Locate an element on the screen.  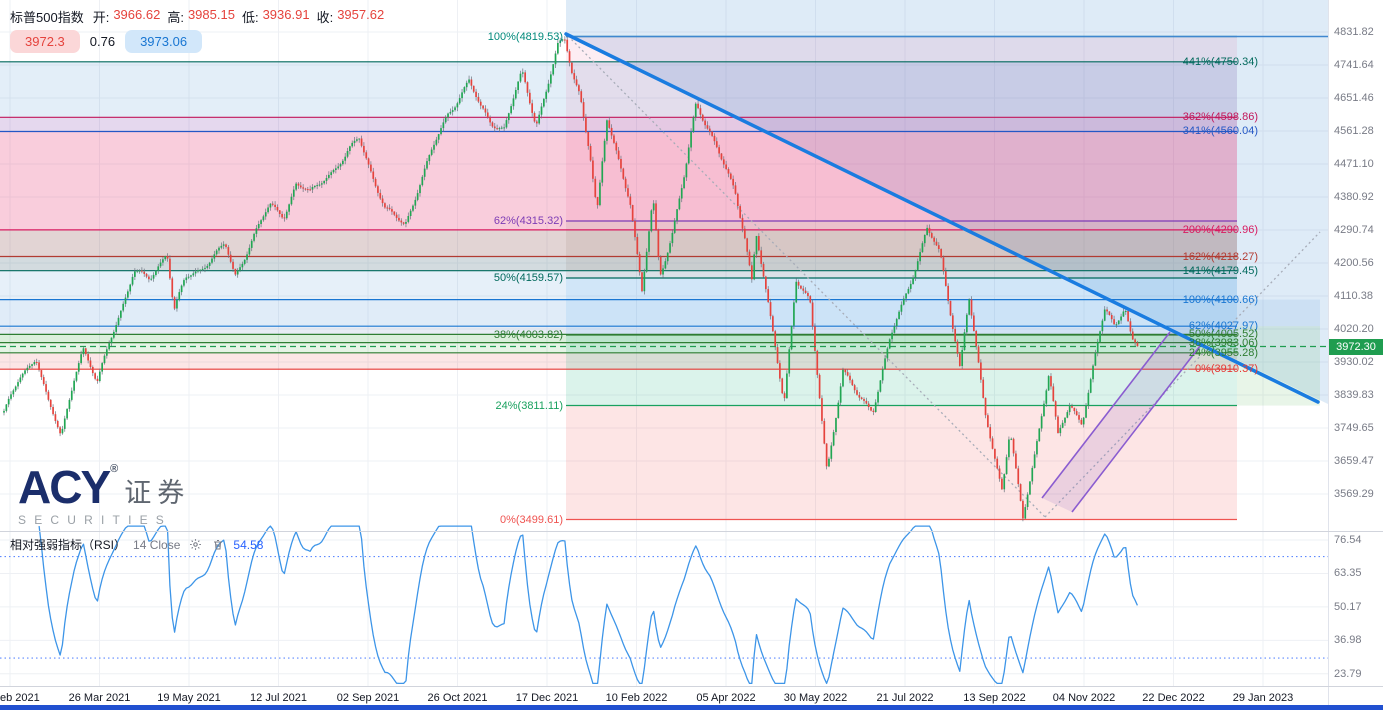
fib-level-label: 341%(4560.04) is located at coordinates (1220, 131).